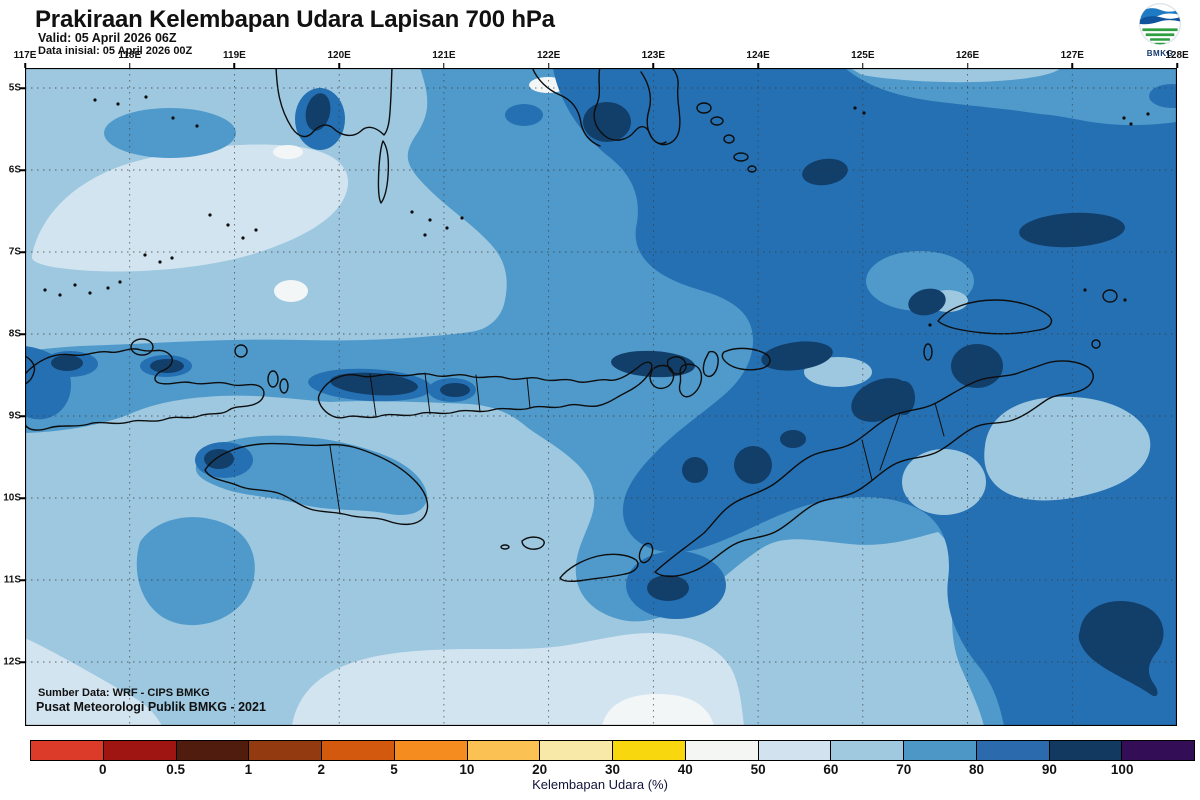  What do you see at coordinates (928, 352) in the screenshot?
I see `island-atauro` at bounding box center [928, 352].